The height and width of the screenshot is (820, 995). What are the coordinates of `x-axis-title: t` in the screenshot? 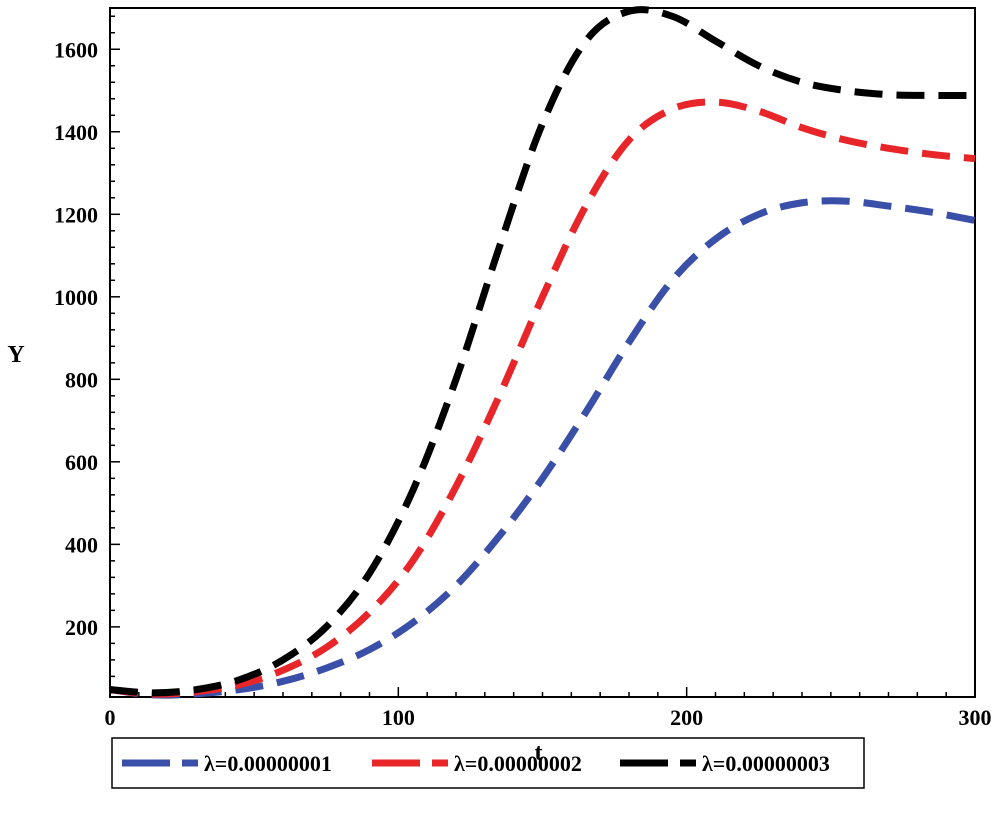 It's located at (539, 753).